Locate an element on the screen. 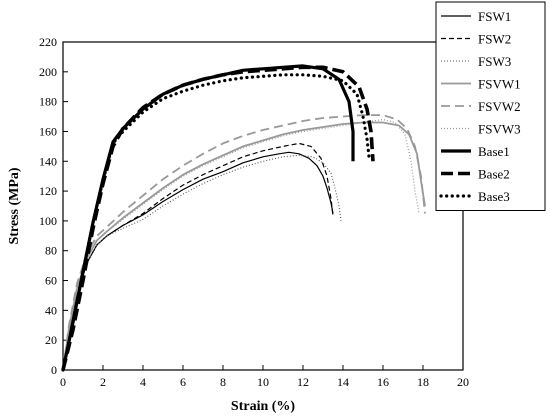  legend-label-fsw1: FSW1 is located at coordinates (494, 16).